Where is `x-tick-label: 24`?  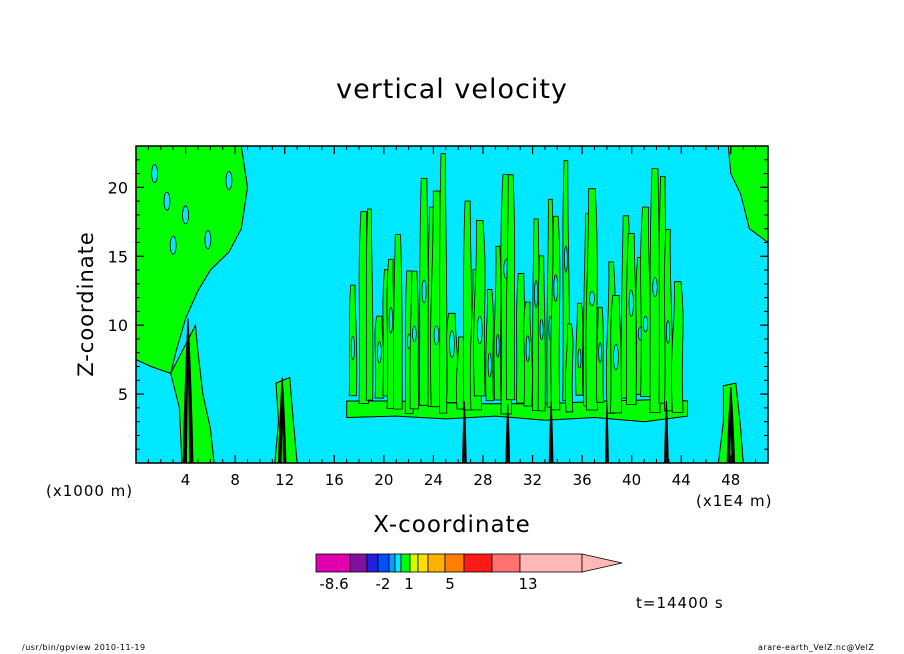 x-tick-label: 24 is located at coordinates (433, 480).